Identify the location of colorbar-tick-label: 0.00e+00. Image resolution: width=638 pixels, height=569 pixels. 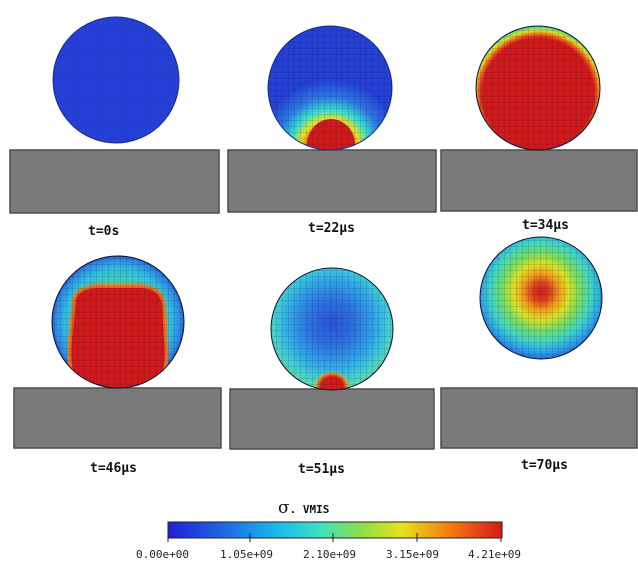
(162, 554).